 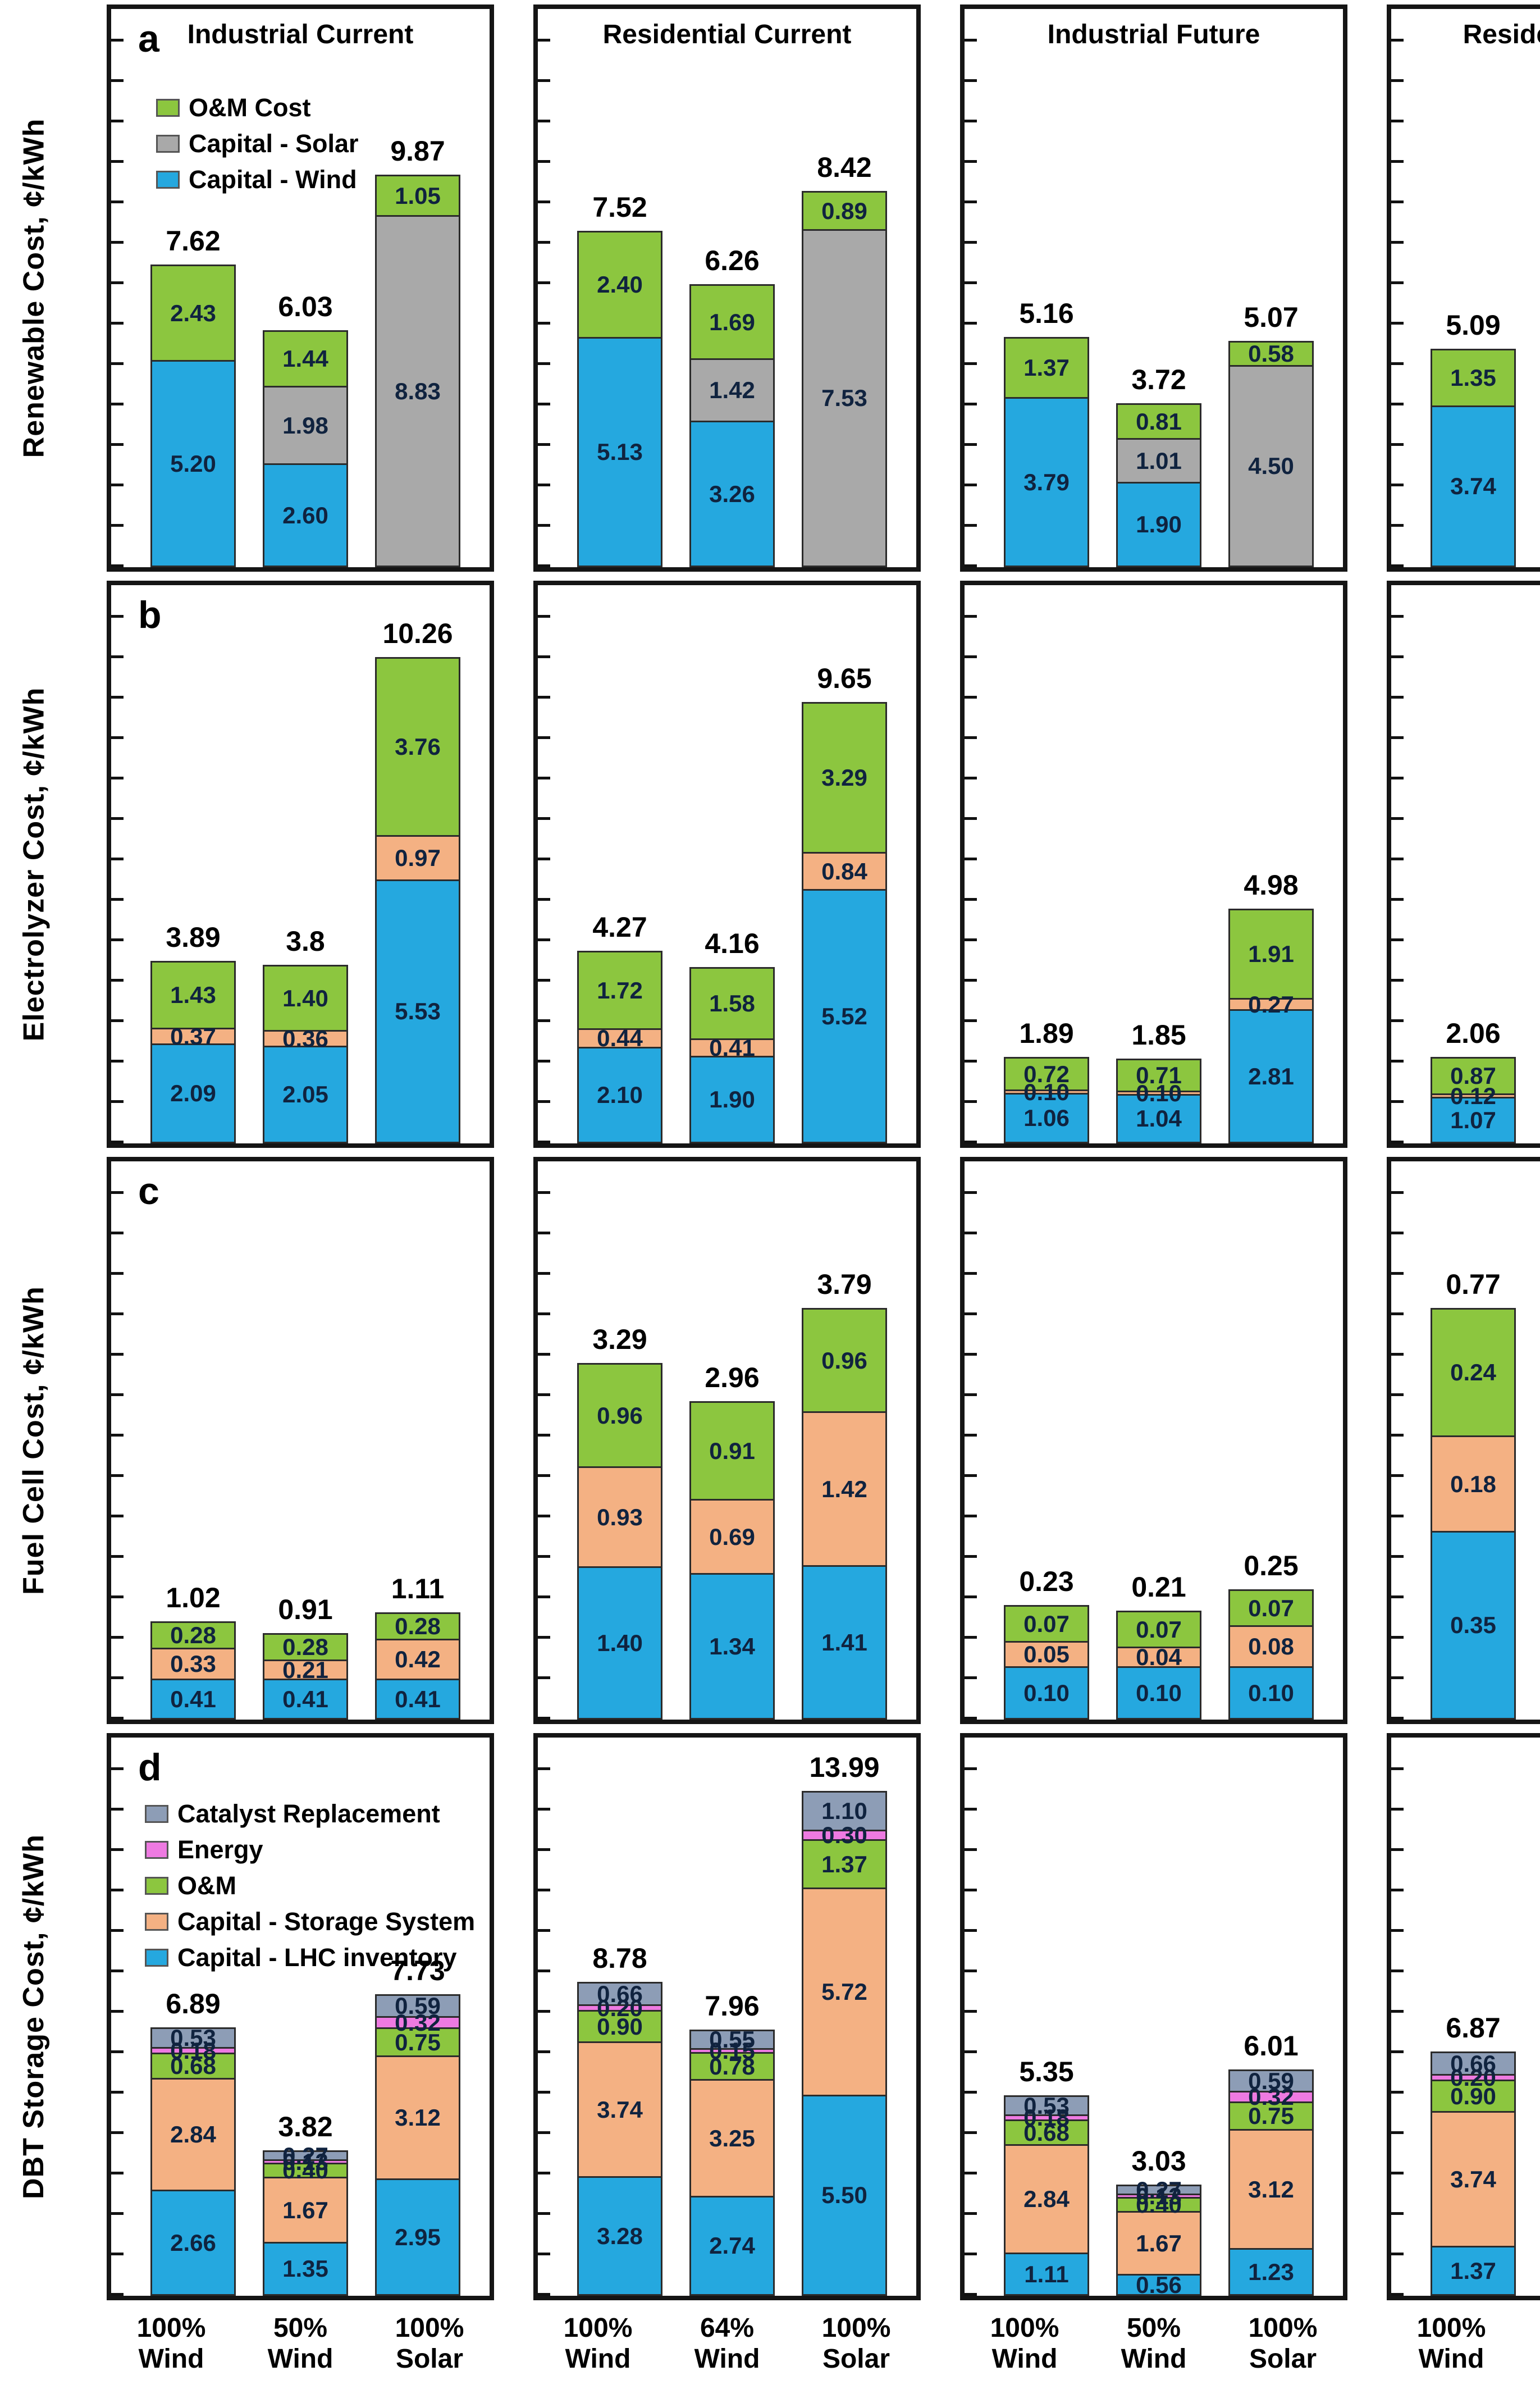 I want to click on bar-segment-om: 0.68, so click(x=193, y=2066).